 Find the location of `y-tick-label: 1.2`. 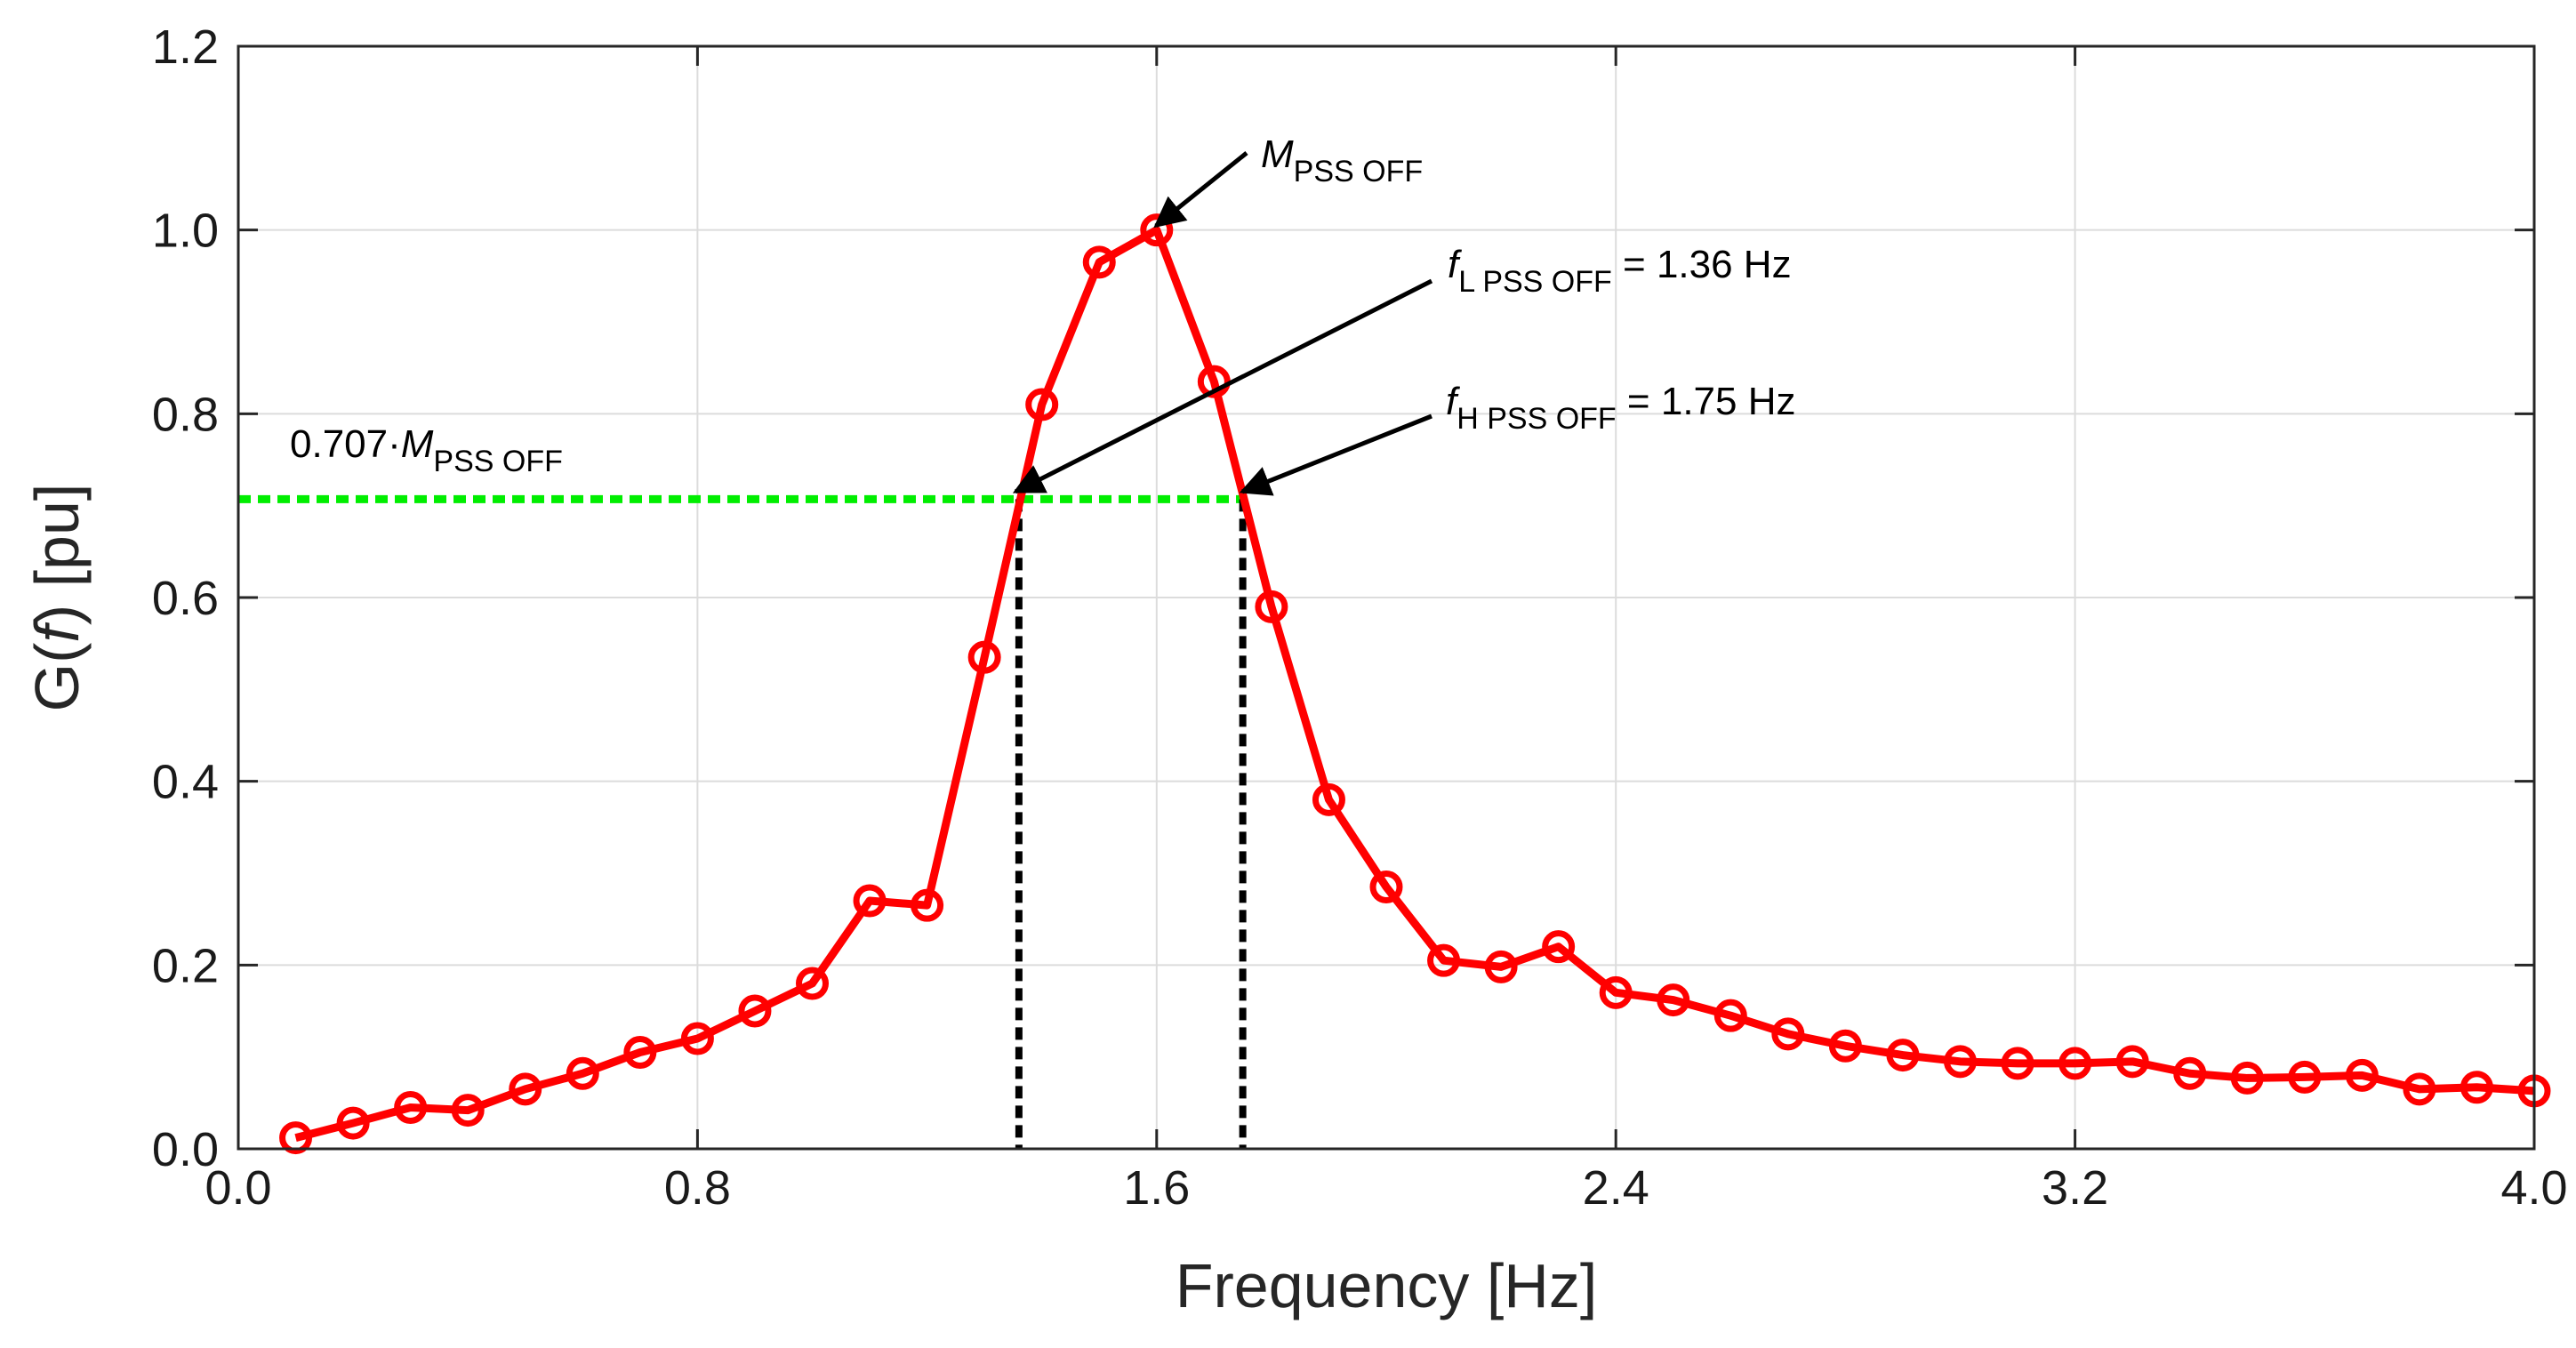

y-tick-label: 1.2 is located at coordinates (185, 47).